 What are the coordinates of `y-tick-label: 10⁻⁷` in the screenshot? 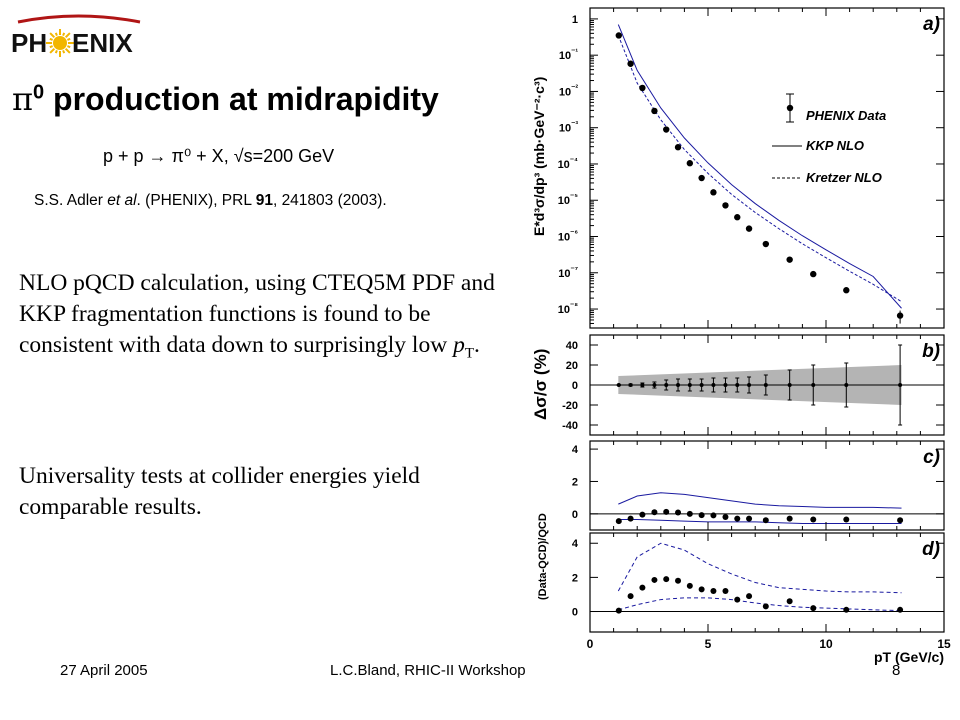 It's located at (568, 272).